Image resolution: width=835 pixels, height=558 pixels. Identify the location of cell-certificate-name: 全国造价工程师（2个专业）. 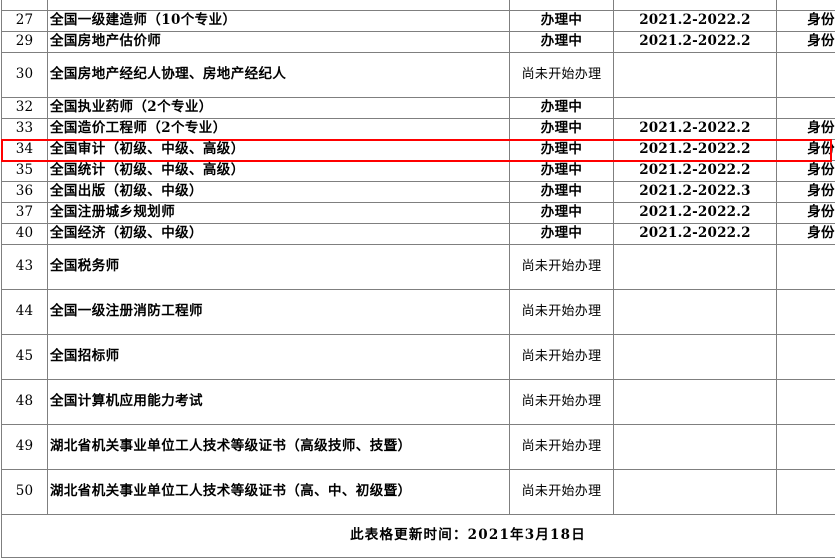
(279, 129).